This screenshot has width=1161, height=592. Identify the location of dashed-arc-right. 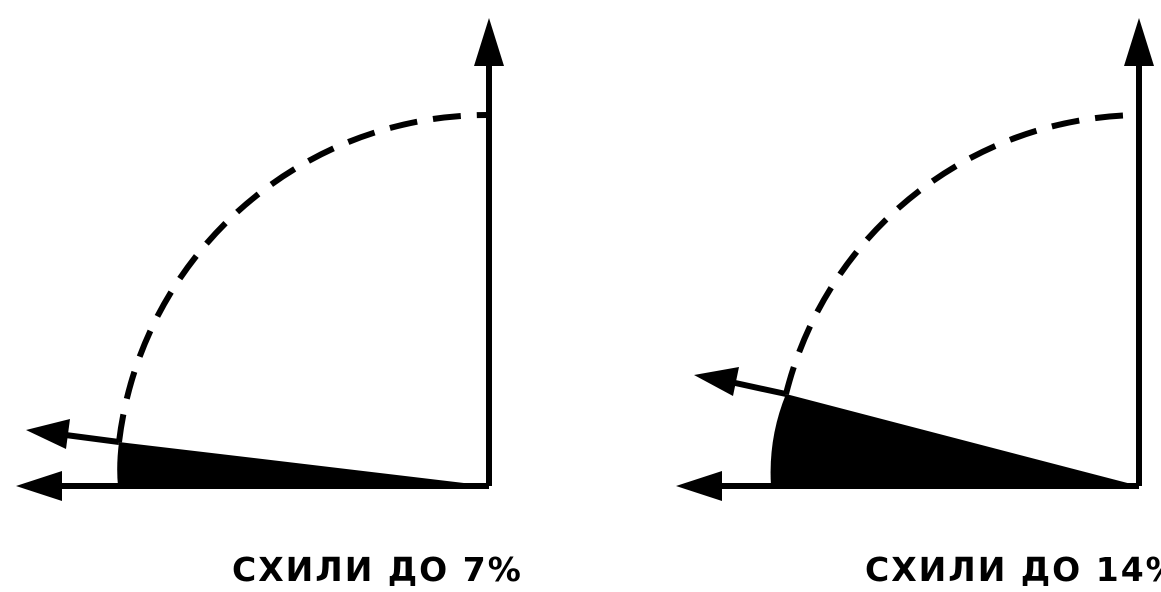
(961, 253).